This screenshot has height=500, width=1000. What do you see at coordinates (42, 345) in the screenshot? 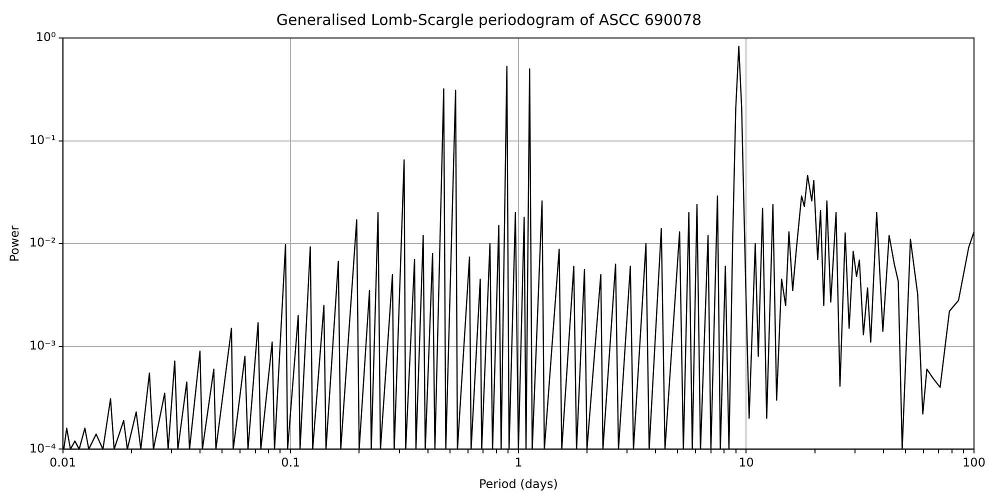
I see `y-tick-label: 10⁻³` at bounding box center [42, 345].